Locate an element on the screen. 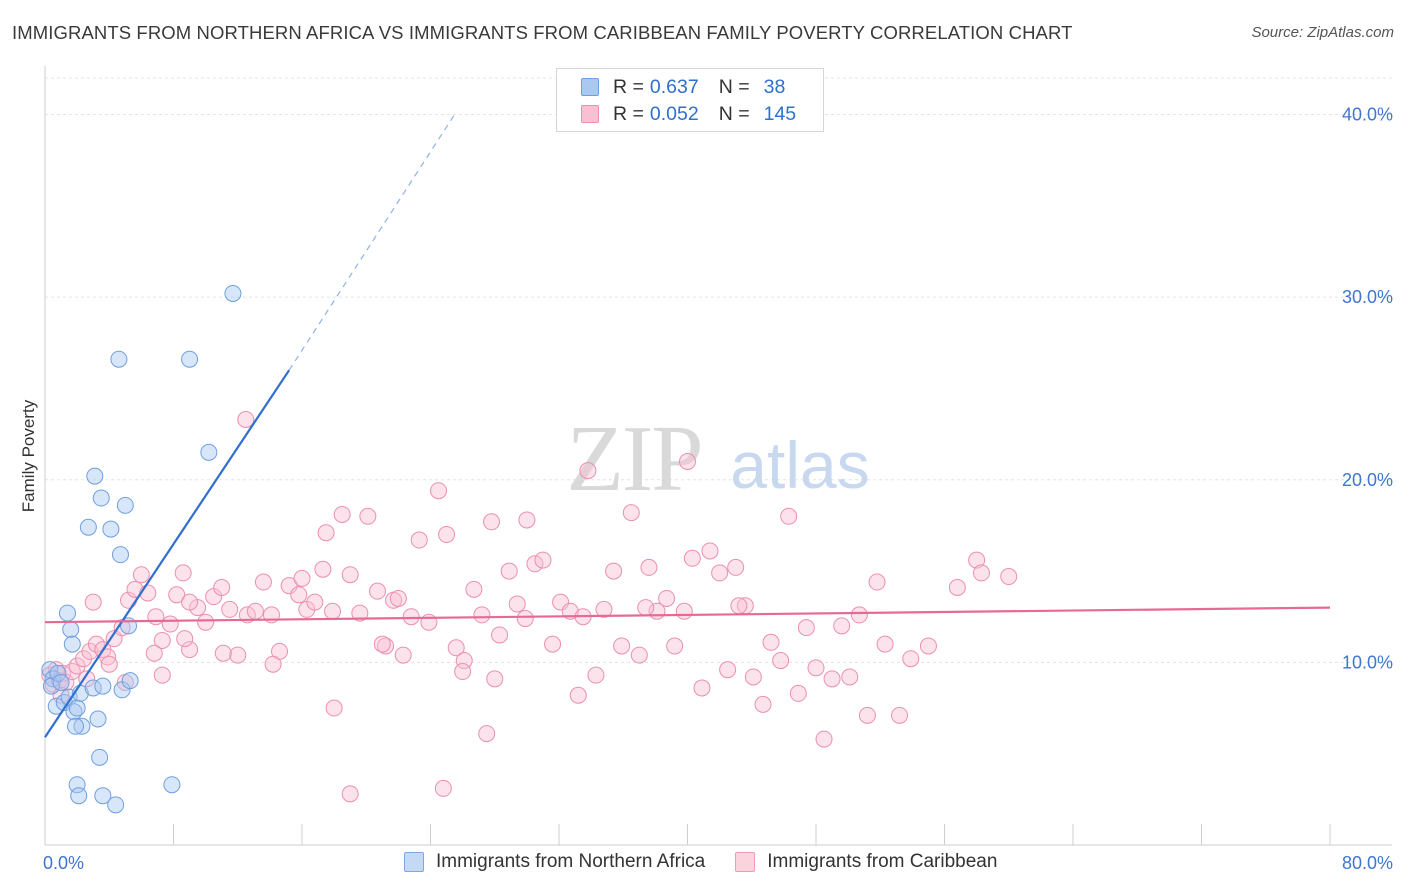  y-tick-label: 40.0% is located at coordinates (1367, 115).